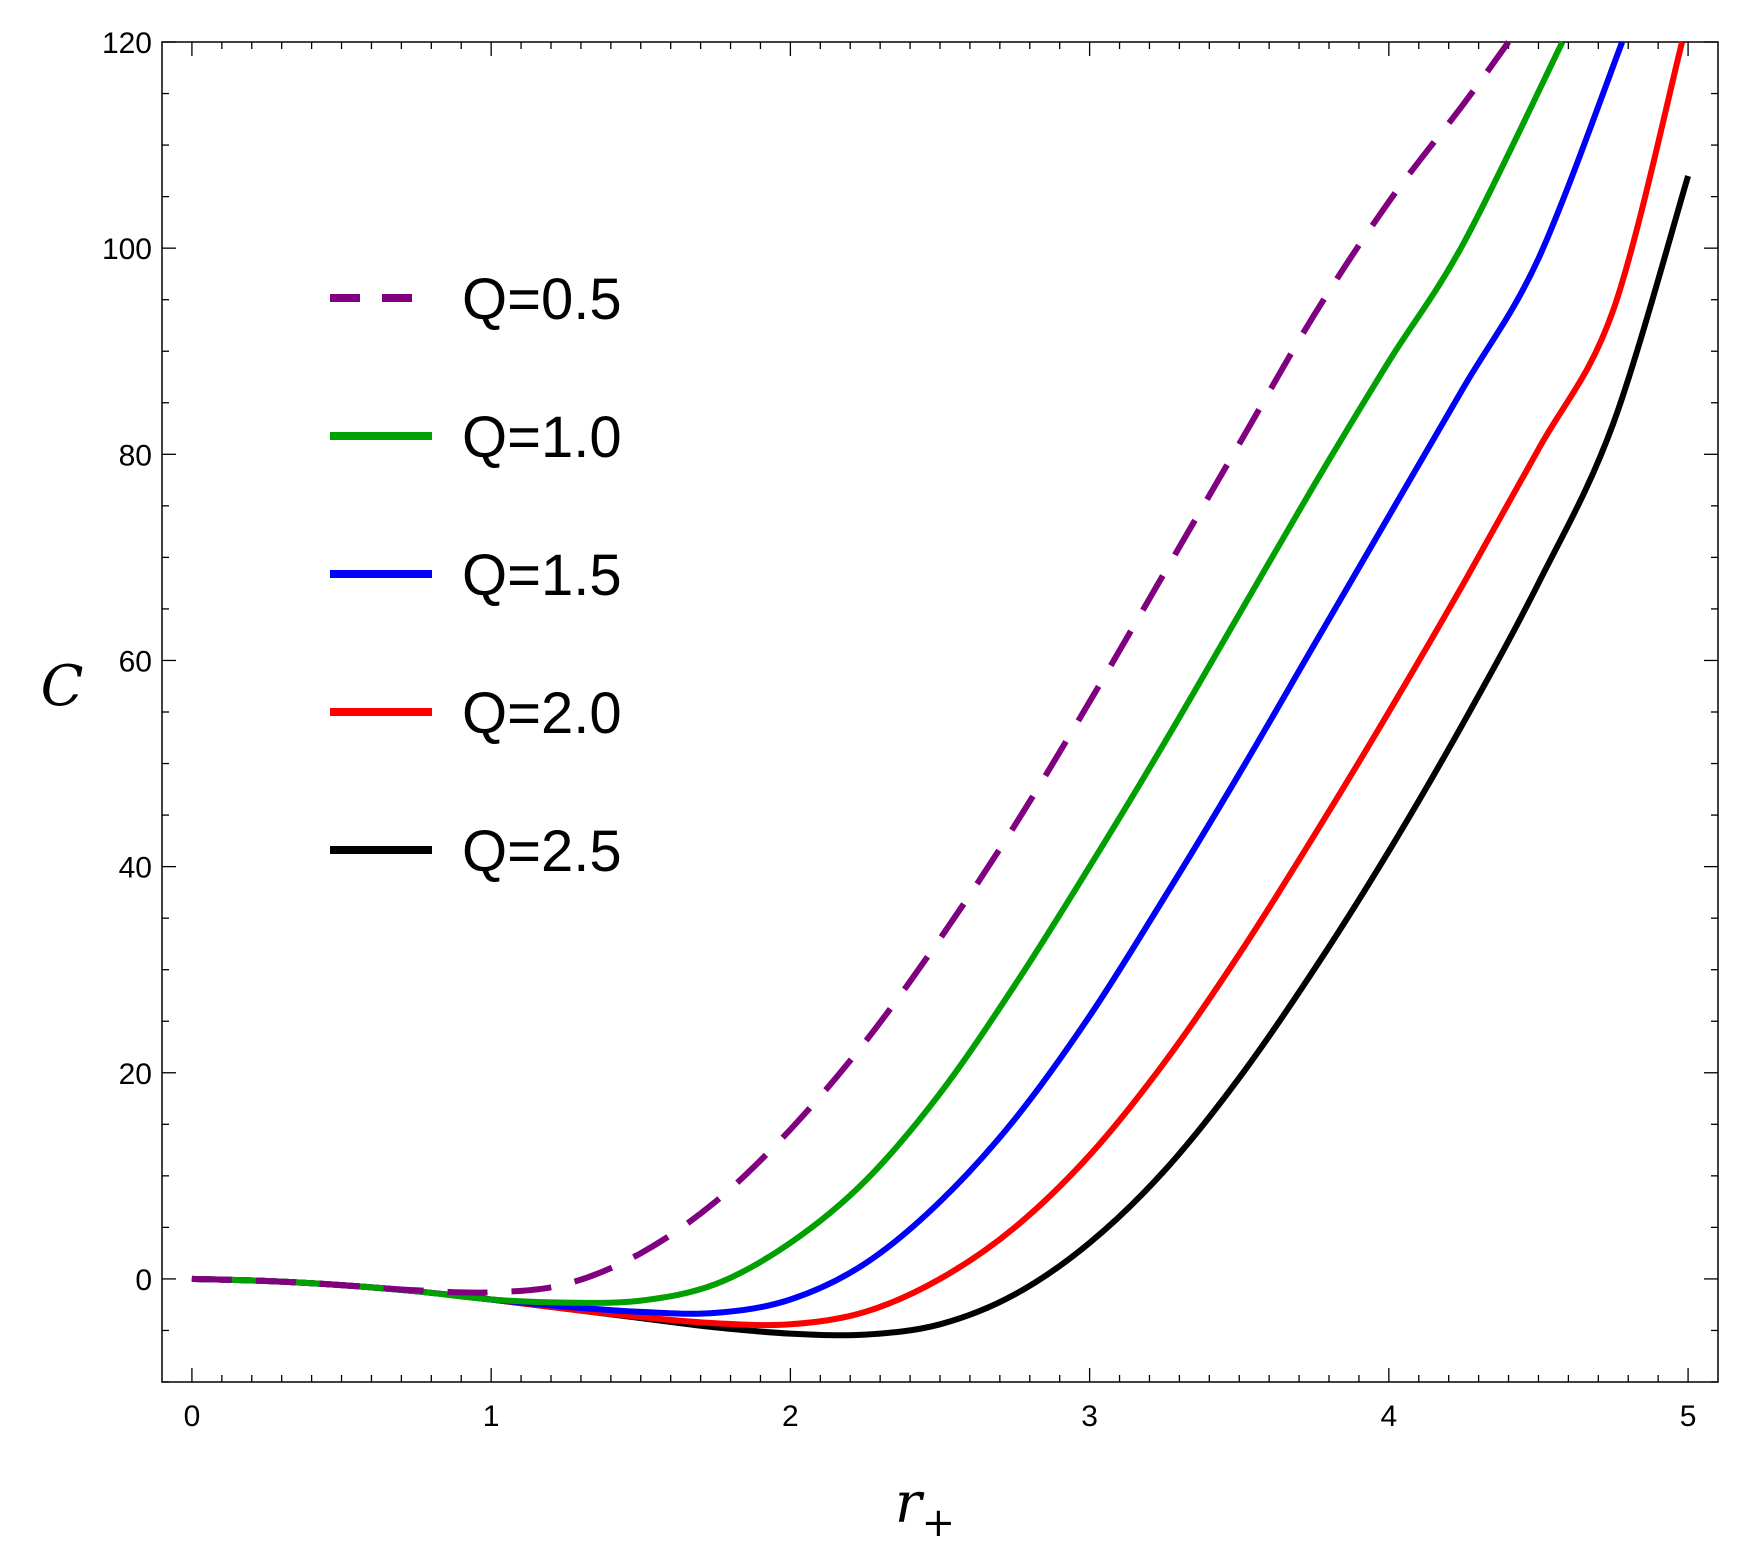  I want to click on legend-label: Q=0.5, so click(542, 299).